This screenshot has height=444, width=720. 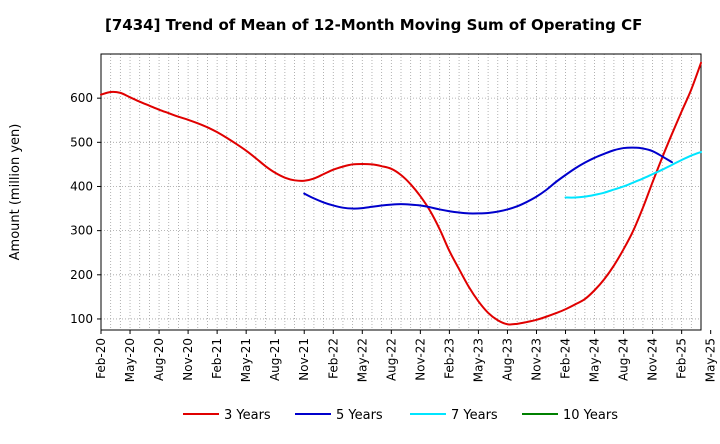 What do you see at coordinates (400, 415) in the screenshot?
I see `legend: 3 Years 5 Years 7 Years 10 Years` at bounding box center [400, 415].